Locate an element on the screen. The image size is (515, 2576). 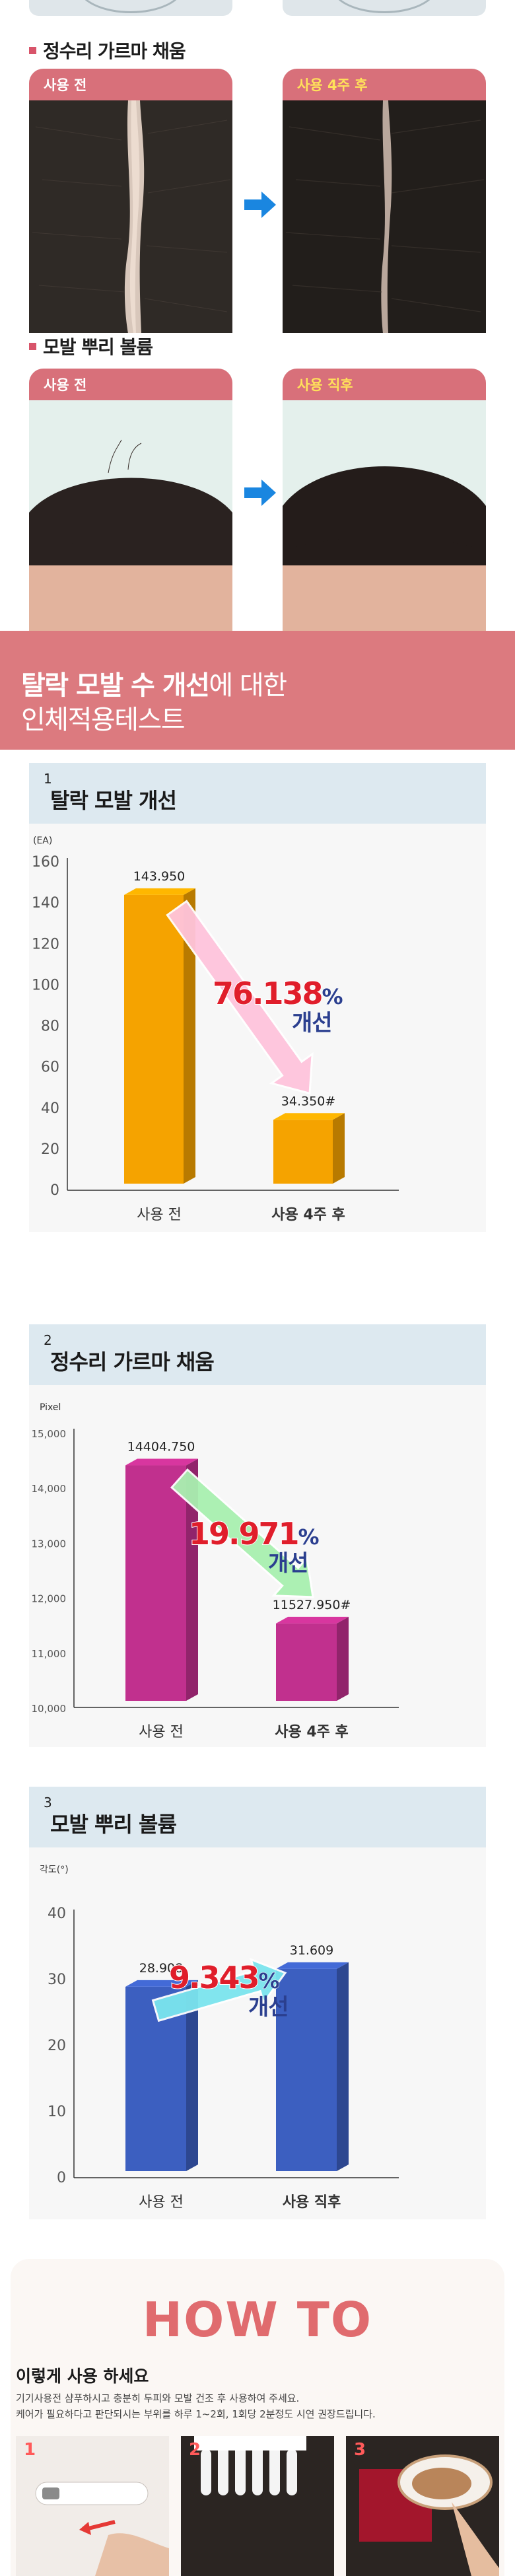
y-tick-label: 100 is located at coordinates (45, 985).